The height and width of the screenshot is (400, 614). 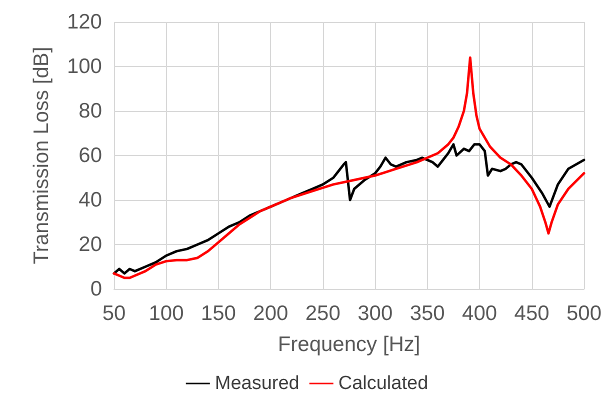 I want to click on y-tick-label: 80, so click(x=90, y=111).